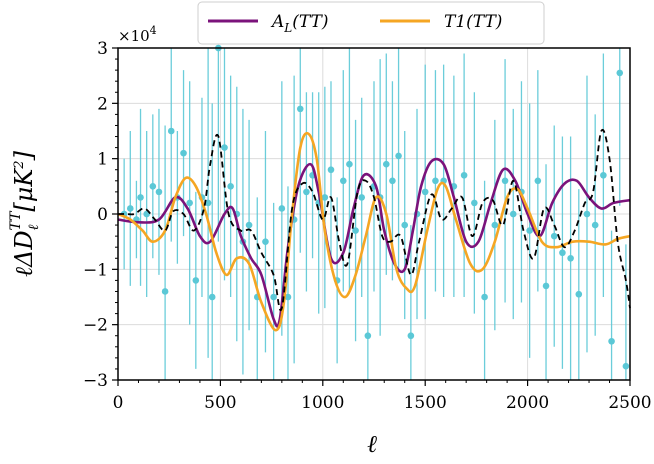 The image size is (654, 464). I want to click on y-tick-label: 2, so click(102, 104).